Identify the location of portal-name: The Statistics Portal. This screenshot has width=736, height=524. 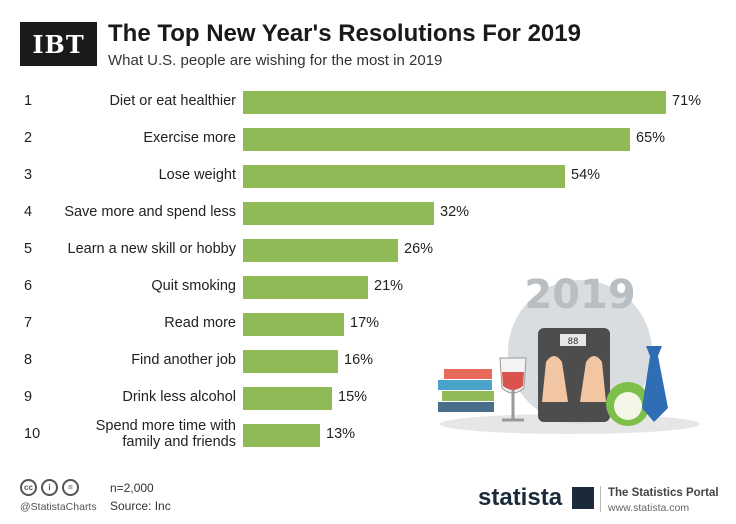
(663, 493).